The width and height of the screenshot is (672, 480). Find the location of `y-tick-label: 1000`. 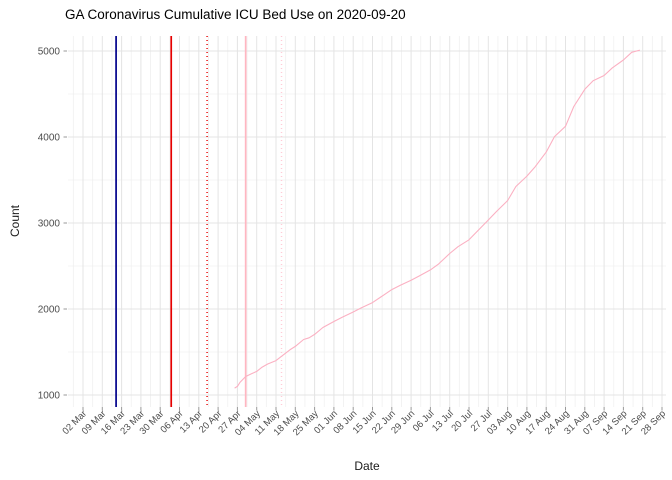

y-tick-label: 1000 is located at coordinates (49, 396).